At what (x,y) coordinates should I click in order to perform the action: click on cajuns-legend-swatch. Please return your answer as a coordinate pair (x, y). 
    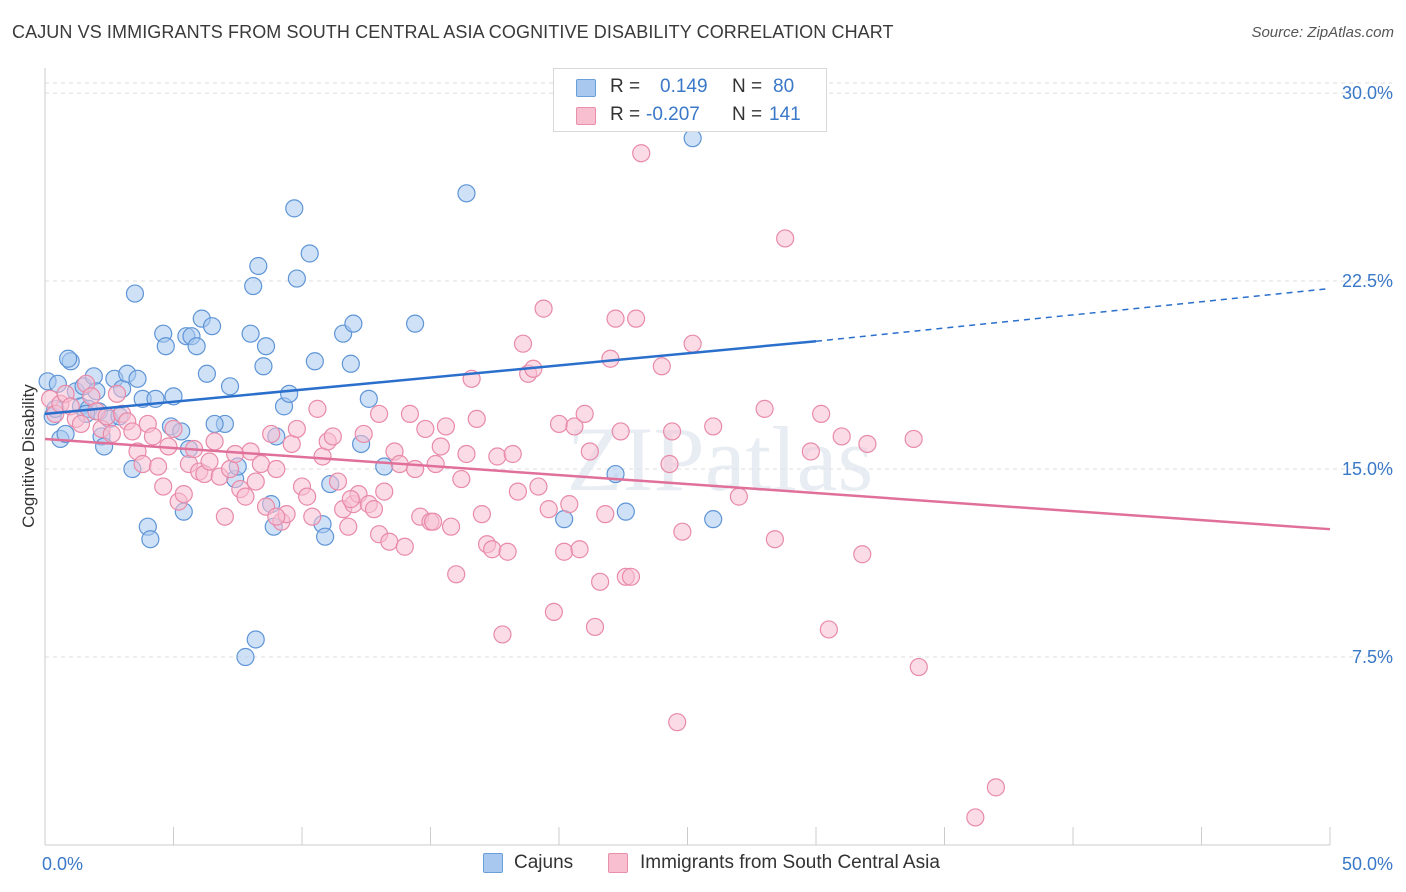
    Looking at the image, I should click on (493, 863).